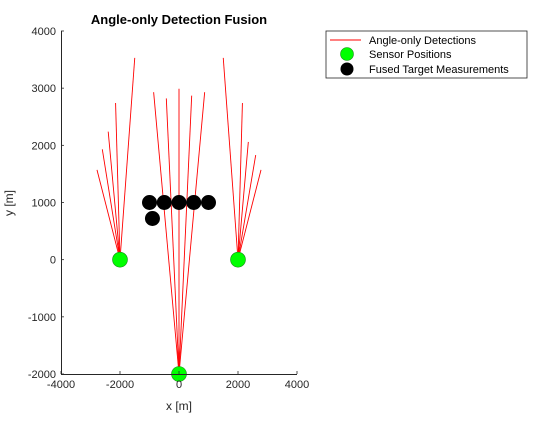  Describe the element at coordinates (347, 69) in the screenshot. I see `legend-swatch-fused` at that location.